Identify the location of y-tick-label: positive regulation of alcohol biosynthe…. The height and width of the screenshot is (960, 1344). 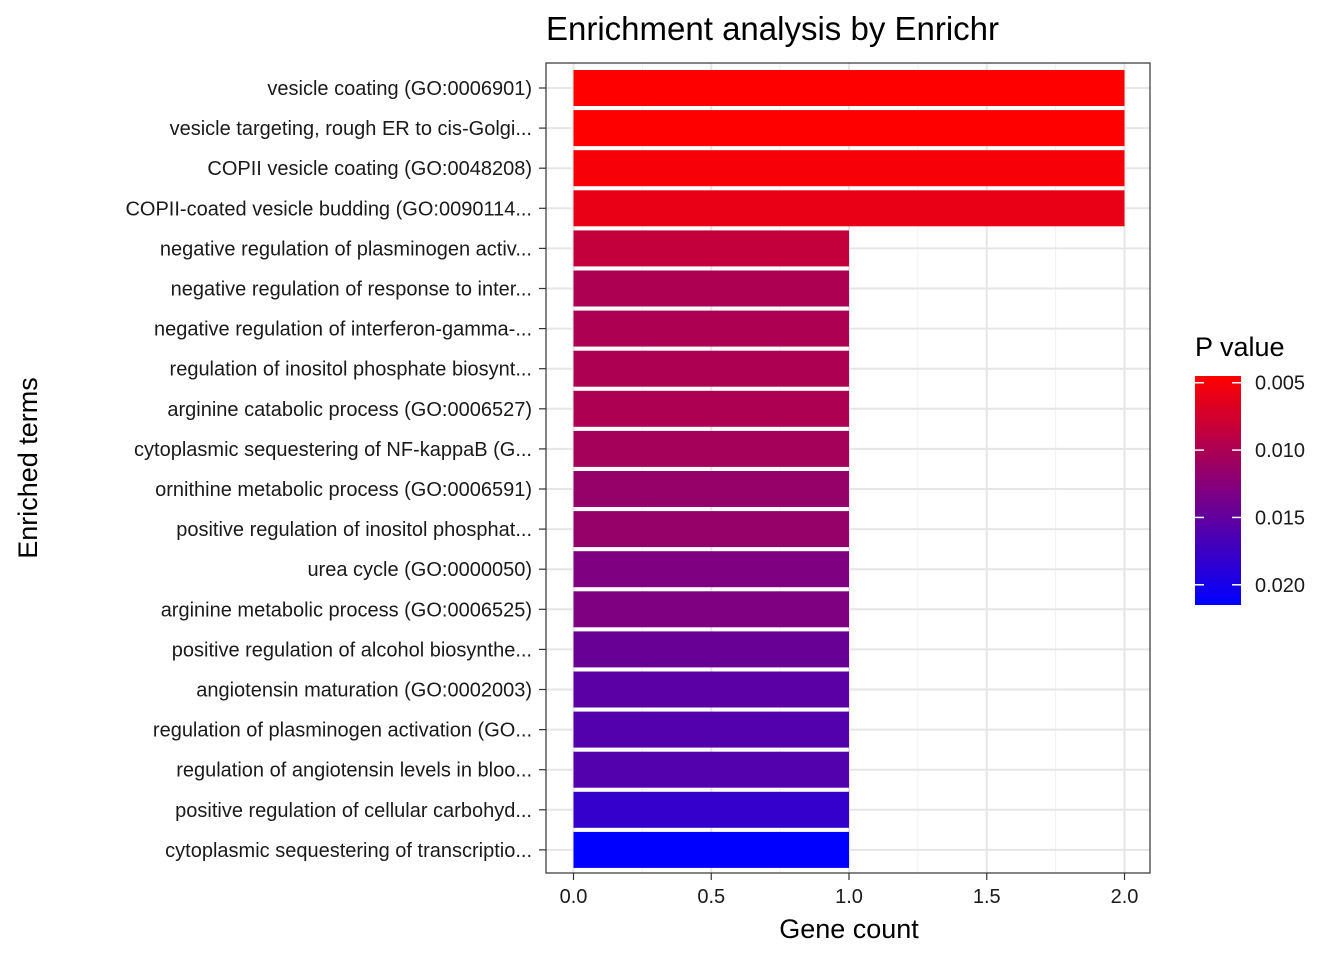
(352, 650).